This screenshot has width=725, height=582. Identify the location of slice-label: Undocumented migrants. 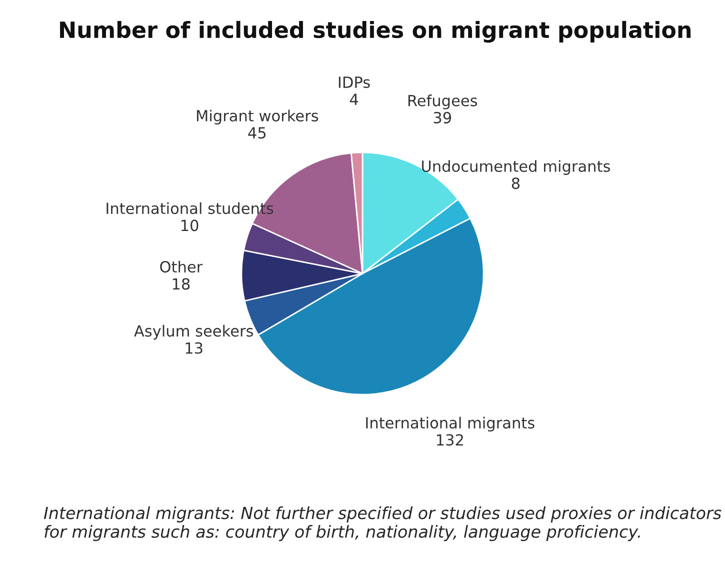
(516, 167).